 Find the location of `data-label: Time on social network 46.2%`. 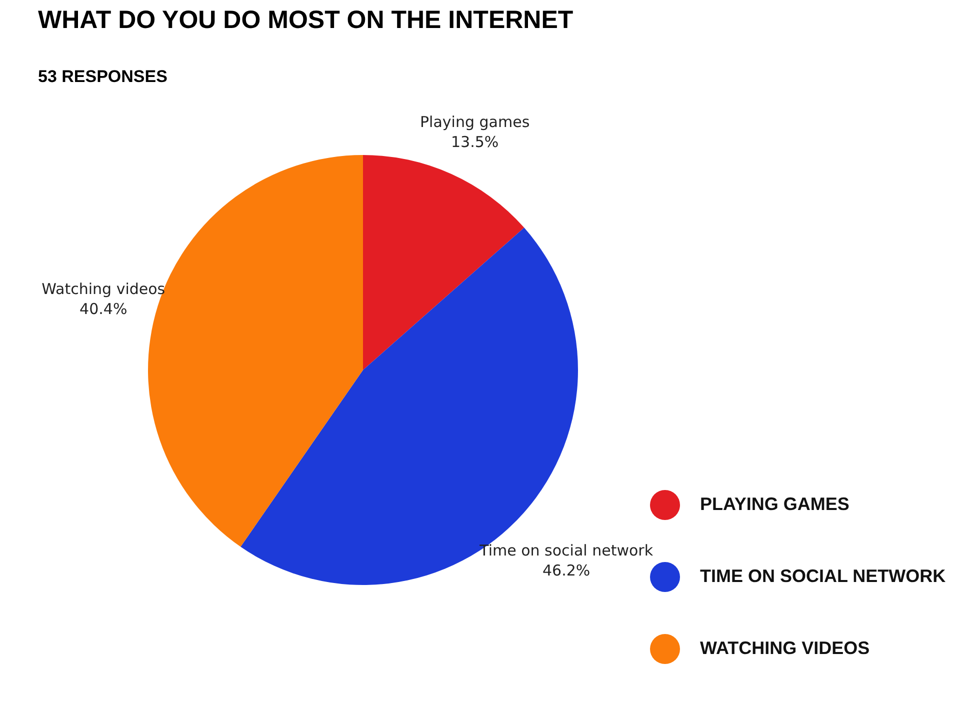

data-label: Time on social network 46.2% is located at coordinates (566, 561).